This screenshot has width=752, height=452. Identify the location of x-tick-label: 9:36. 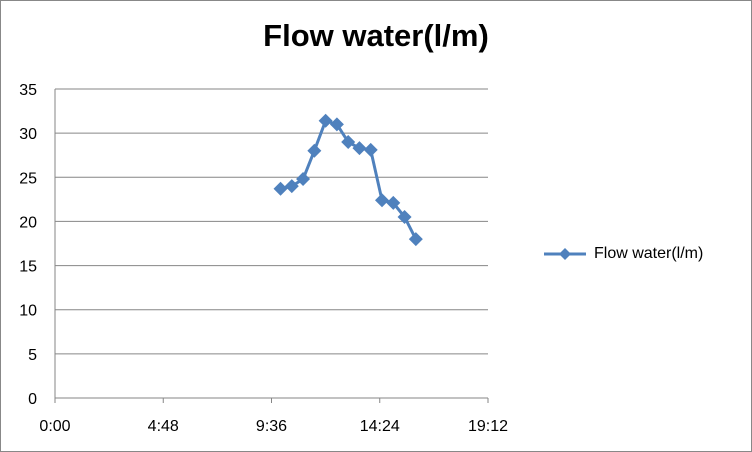
(271, 426).